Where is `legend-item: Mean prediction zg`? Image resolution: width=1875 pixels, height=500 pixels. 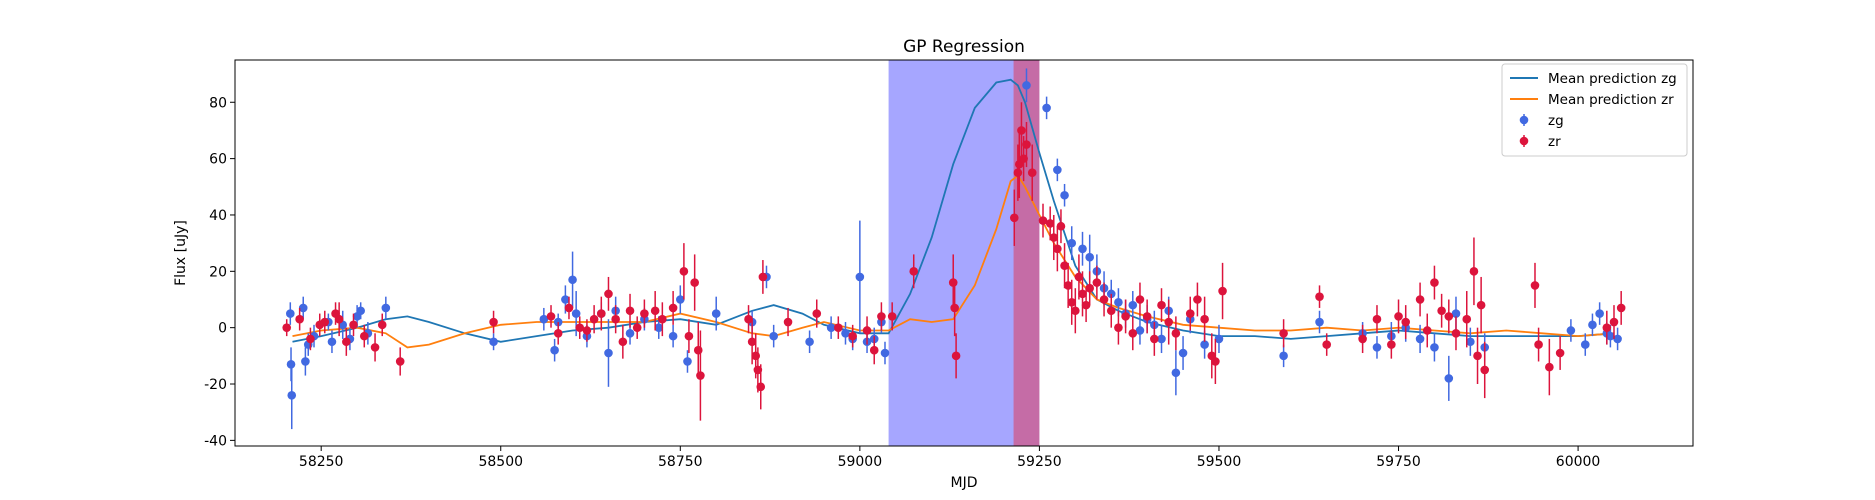
legend-item: Mean prediction zg is located at coordinates (1593, 79).